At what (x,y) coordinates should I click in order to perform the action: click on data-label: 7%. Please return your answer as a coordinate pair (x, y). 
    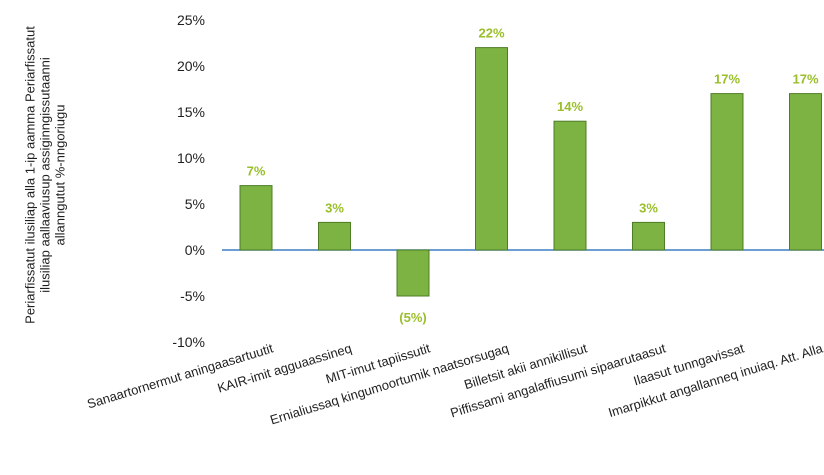
    Looking at the image, I should click on (256, 171).